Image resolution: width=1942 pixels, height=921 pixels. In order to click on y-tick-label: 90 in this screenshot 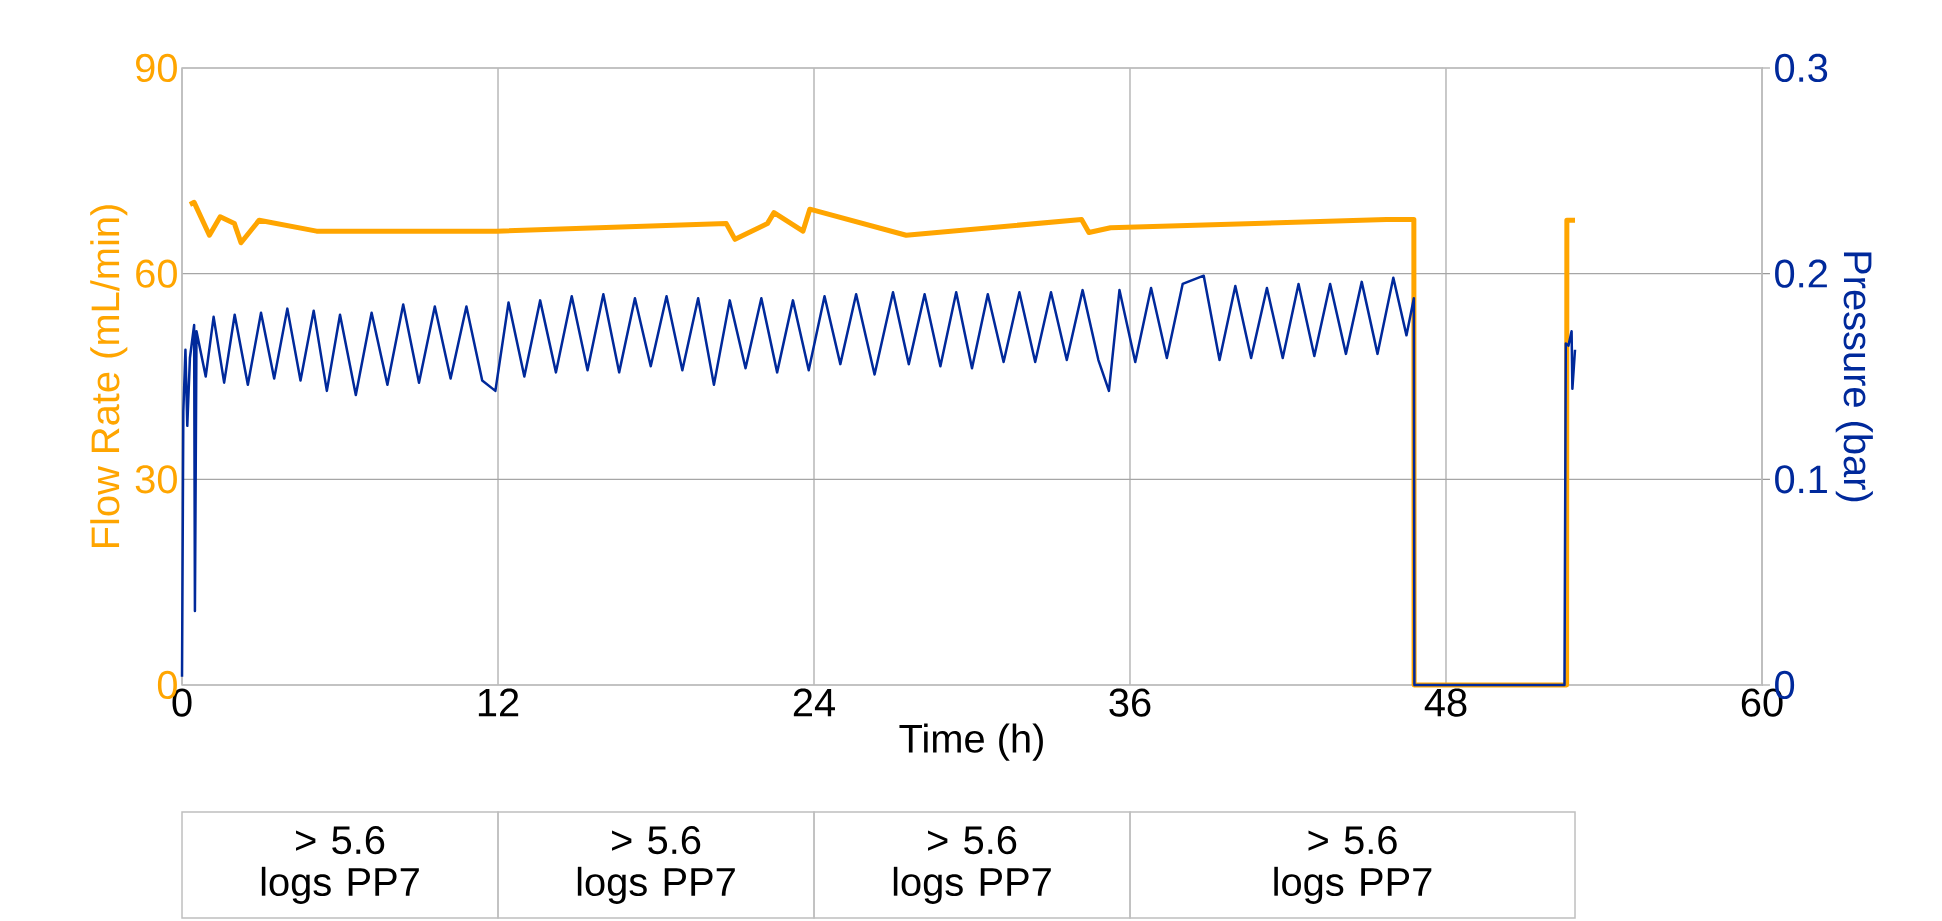, I will do `click(156, 68)`.